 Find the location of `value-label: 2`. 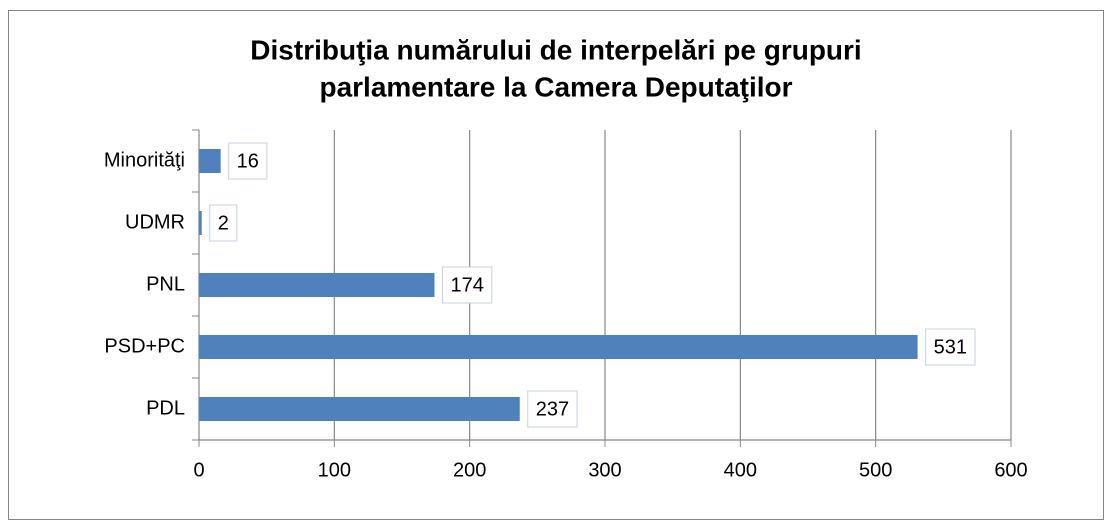

value-label: 2 is located at coordinates (223, 223).